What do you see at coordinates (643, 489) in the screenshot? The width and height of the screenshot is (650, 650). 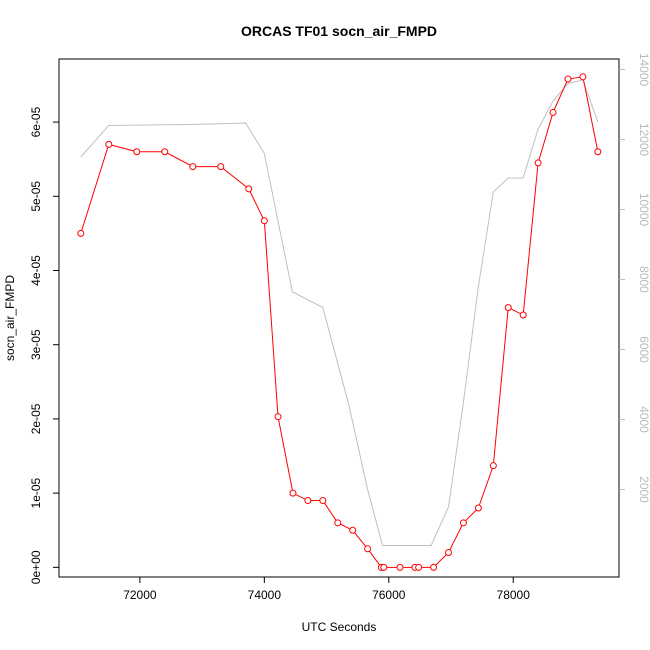 I see `y-right-tick-label-0: 2000` at bounding box center [643, 489].